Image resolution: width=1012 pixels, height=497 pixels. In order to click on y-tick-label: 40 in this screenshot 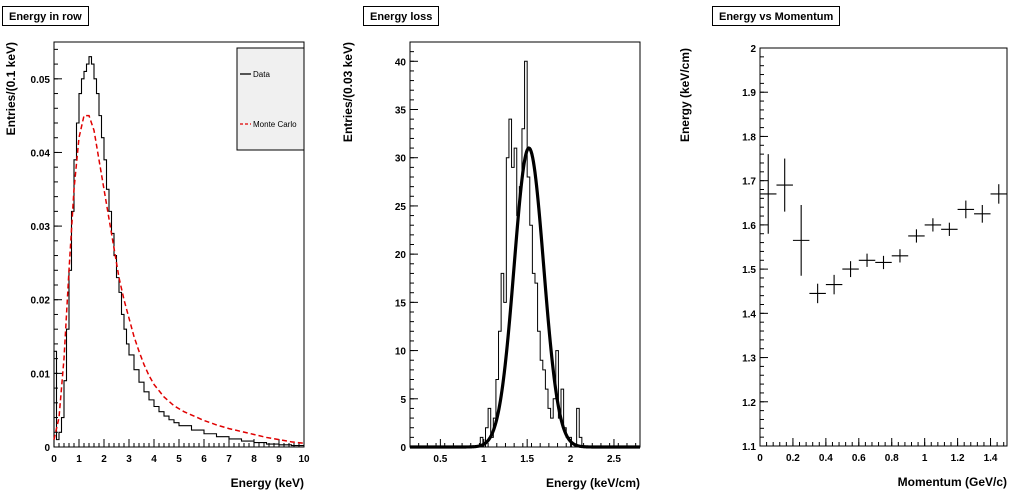, I will do `click(401, 62)`.